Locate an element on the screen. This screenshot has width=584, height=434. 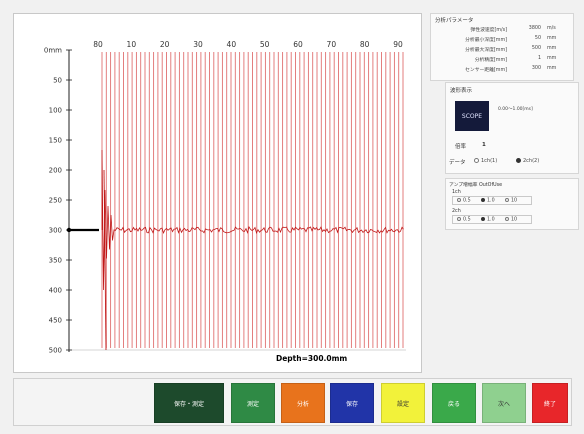
y-tick-label: 400 is located at coordinates (55, 291).